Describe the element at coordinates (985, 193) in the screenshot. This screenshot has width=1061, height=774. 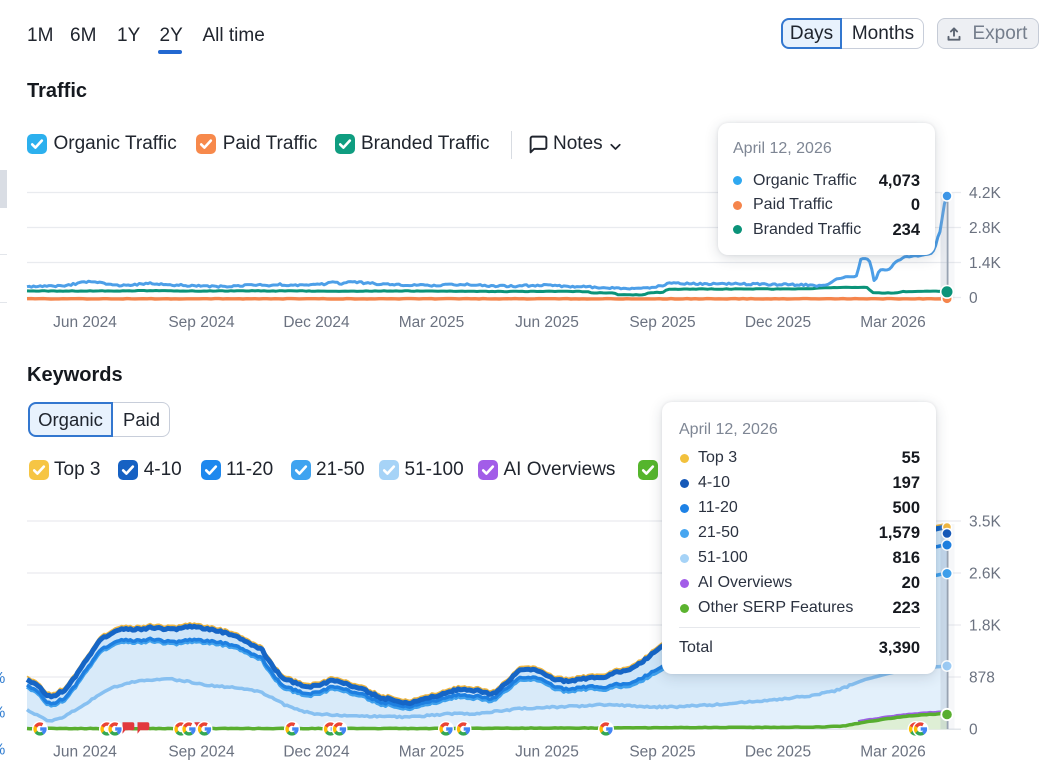
I see `svg-text: 4.2K` at that location.